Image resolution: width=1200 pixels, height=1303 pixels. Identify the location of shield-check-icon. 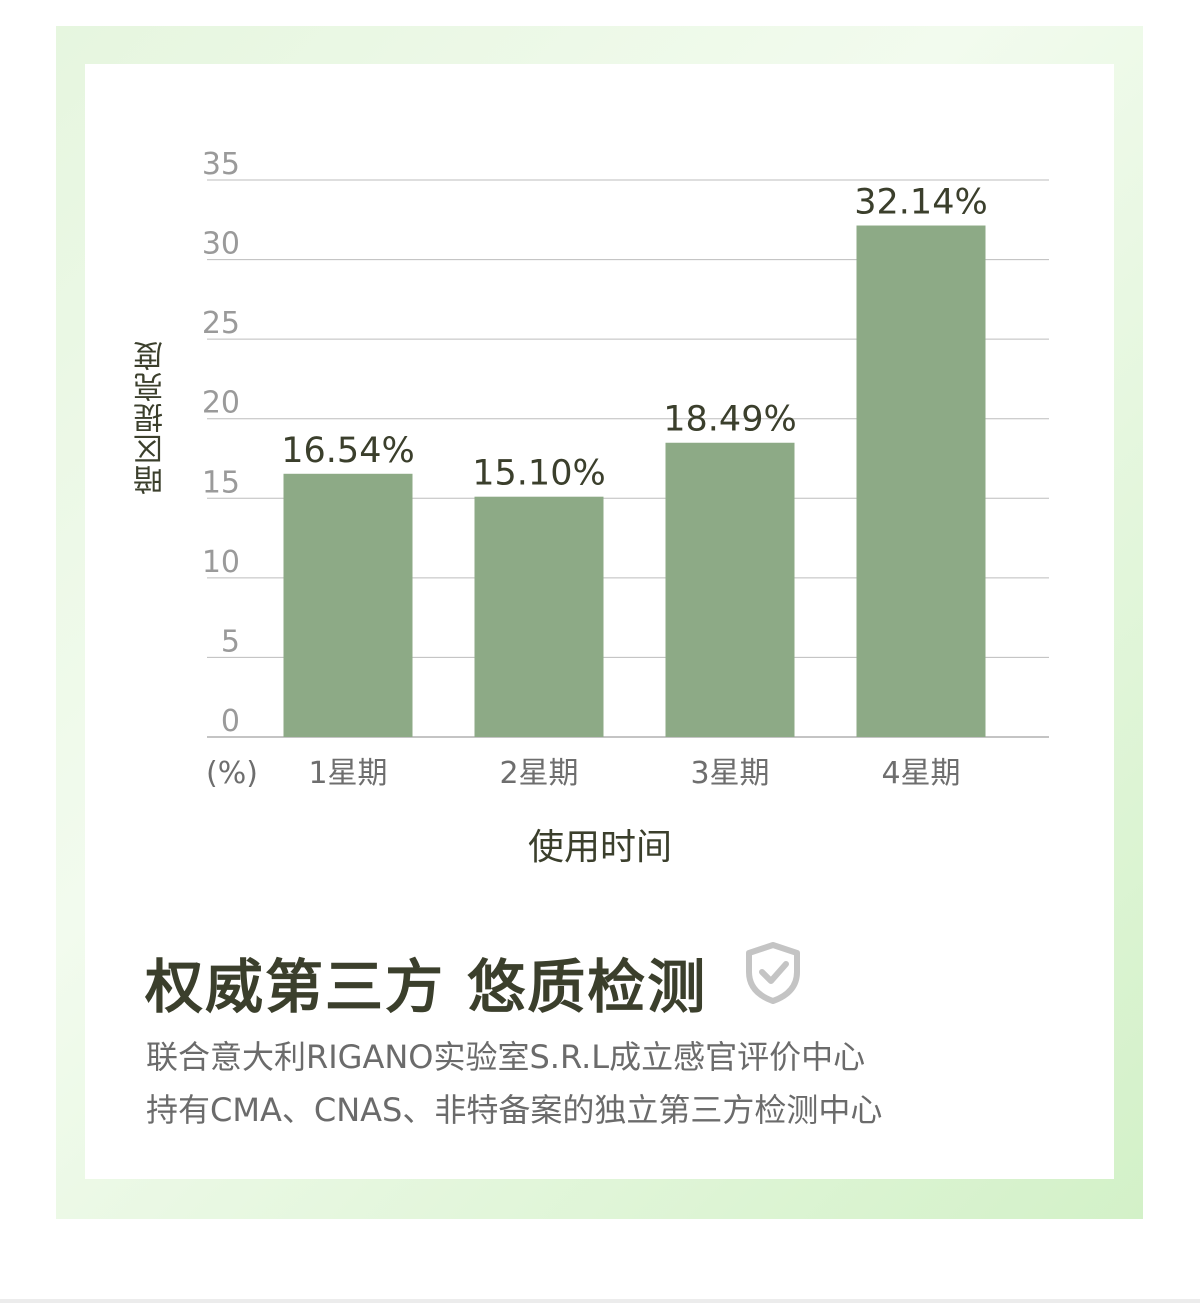
(773, 973).